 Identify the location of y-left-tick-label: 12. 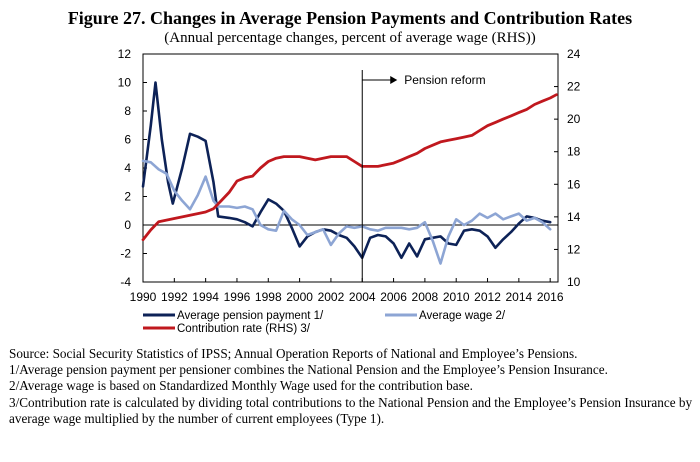
(125, 54).